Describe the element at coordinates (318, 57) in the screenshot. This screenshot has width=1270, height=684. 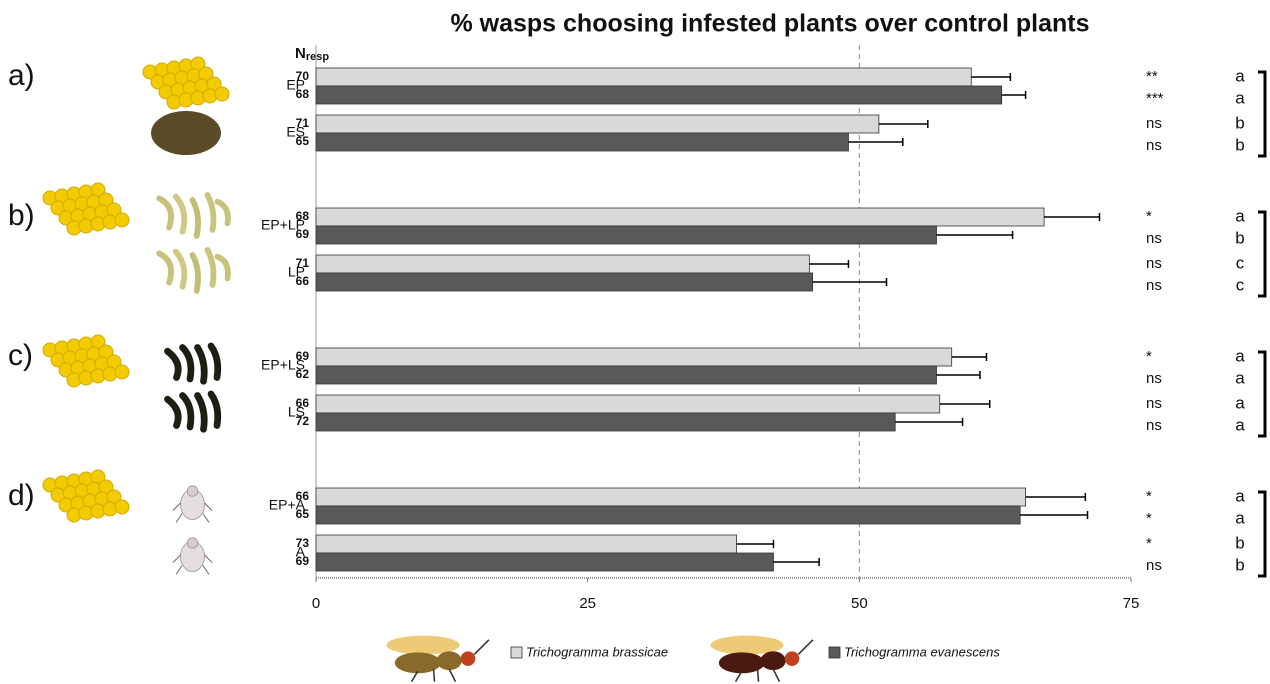
I see `n-header-sub: resp` at that location.